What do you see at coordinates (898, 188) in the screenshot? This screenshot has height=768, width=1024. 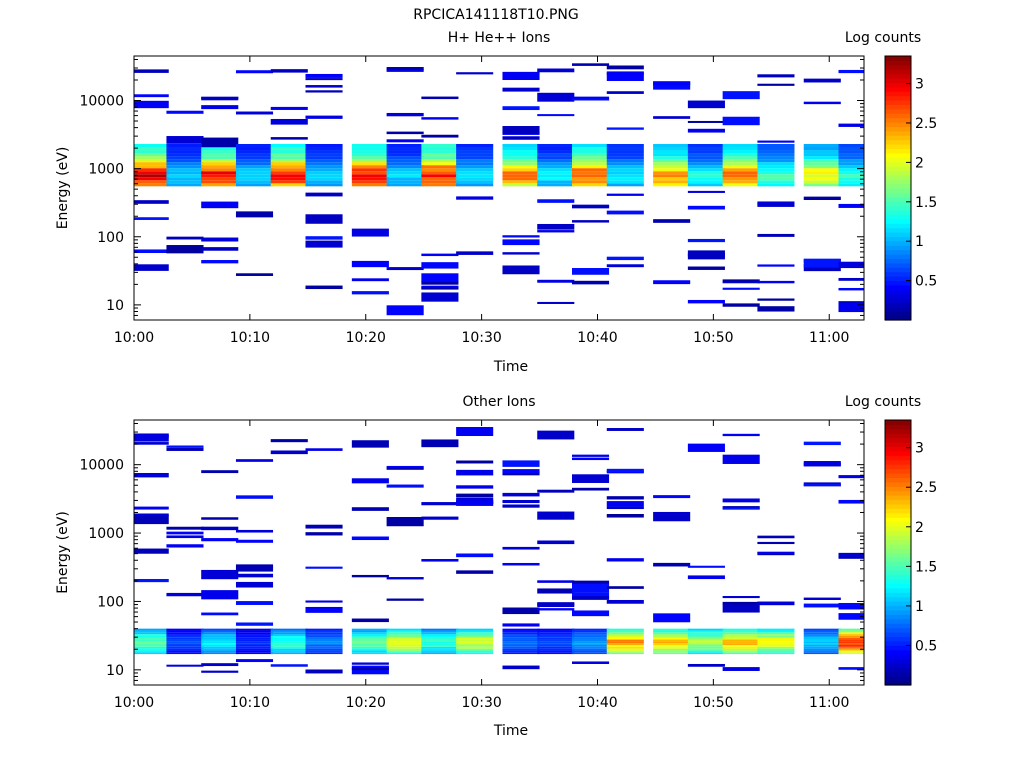 I see `colorbar-frame` at bounding box center [898, 188].